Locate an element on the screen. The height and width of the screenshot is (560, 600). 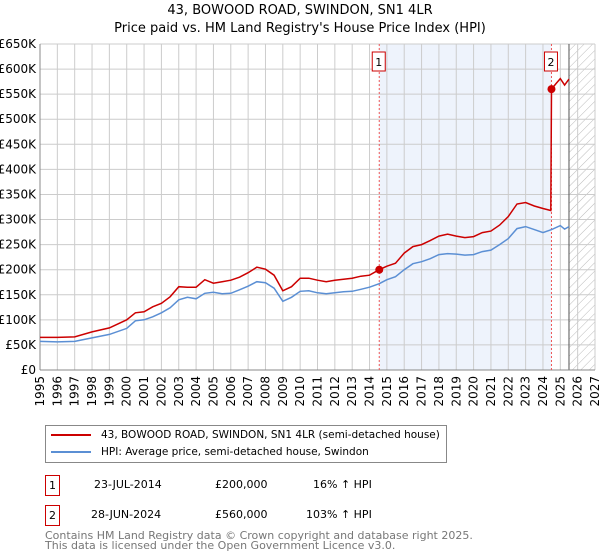
x-tick-label: 2020 is located at coordinates (474, 391).